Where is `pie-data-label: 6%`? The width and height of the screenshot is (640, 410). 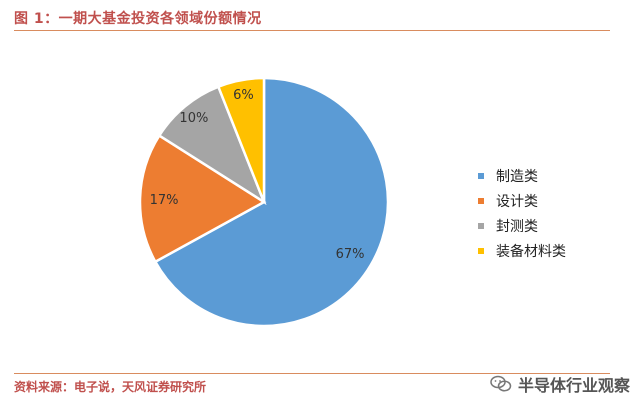 pie-data-label: 6% is located at coordinates (243, 95).